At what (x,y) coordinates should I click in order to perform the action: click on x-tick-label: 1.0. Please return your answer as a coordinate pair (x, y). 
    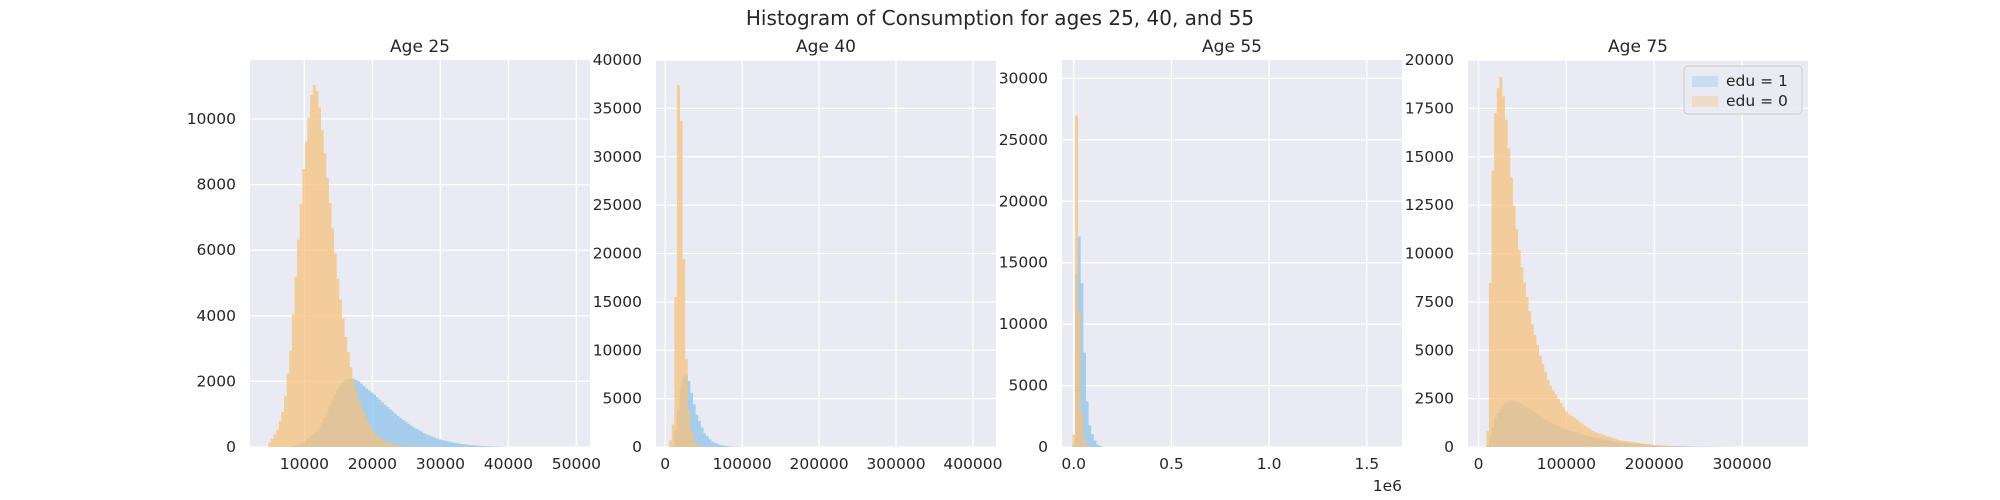
    Looking at the image, I should click on (1269, 464).